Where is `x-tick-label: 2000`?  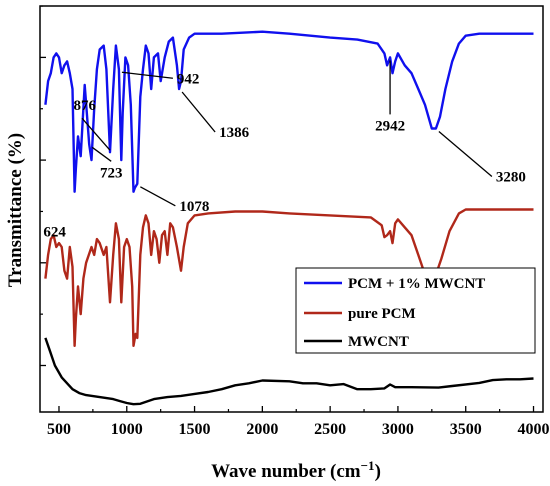
x-tick-label: 2000 is located at coordinates (262, 429).